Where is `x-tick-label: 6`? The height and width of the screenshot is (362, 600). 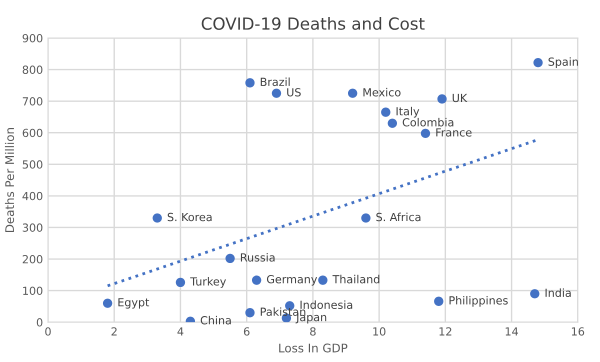 x-tick-label: 6 is located at coordinates (247, 331).